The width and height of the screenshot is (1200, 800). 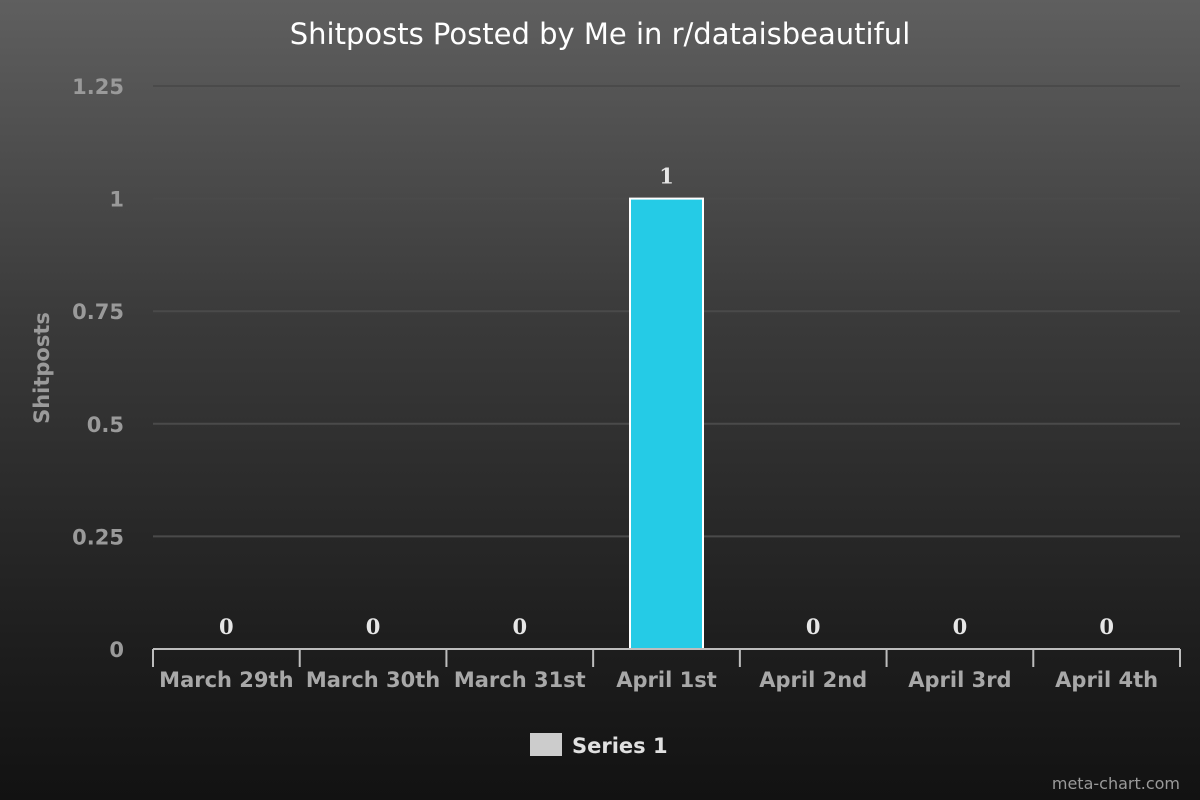 I want to click on legend: Series 1, so click(x=599, y=745).